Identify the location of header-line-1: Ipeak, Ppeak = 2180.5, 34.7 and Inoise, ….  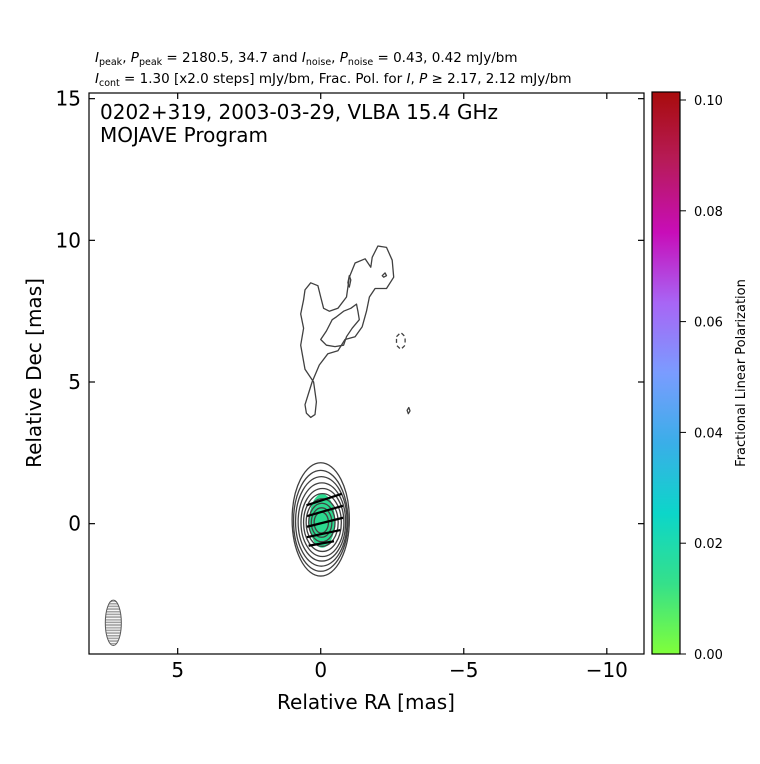
(306, 59).